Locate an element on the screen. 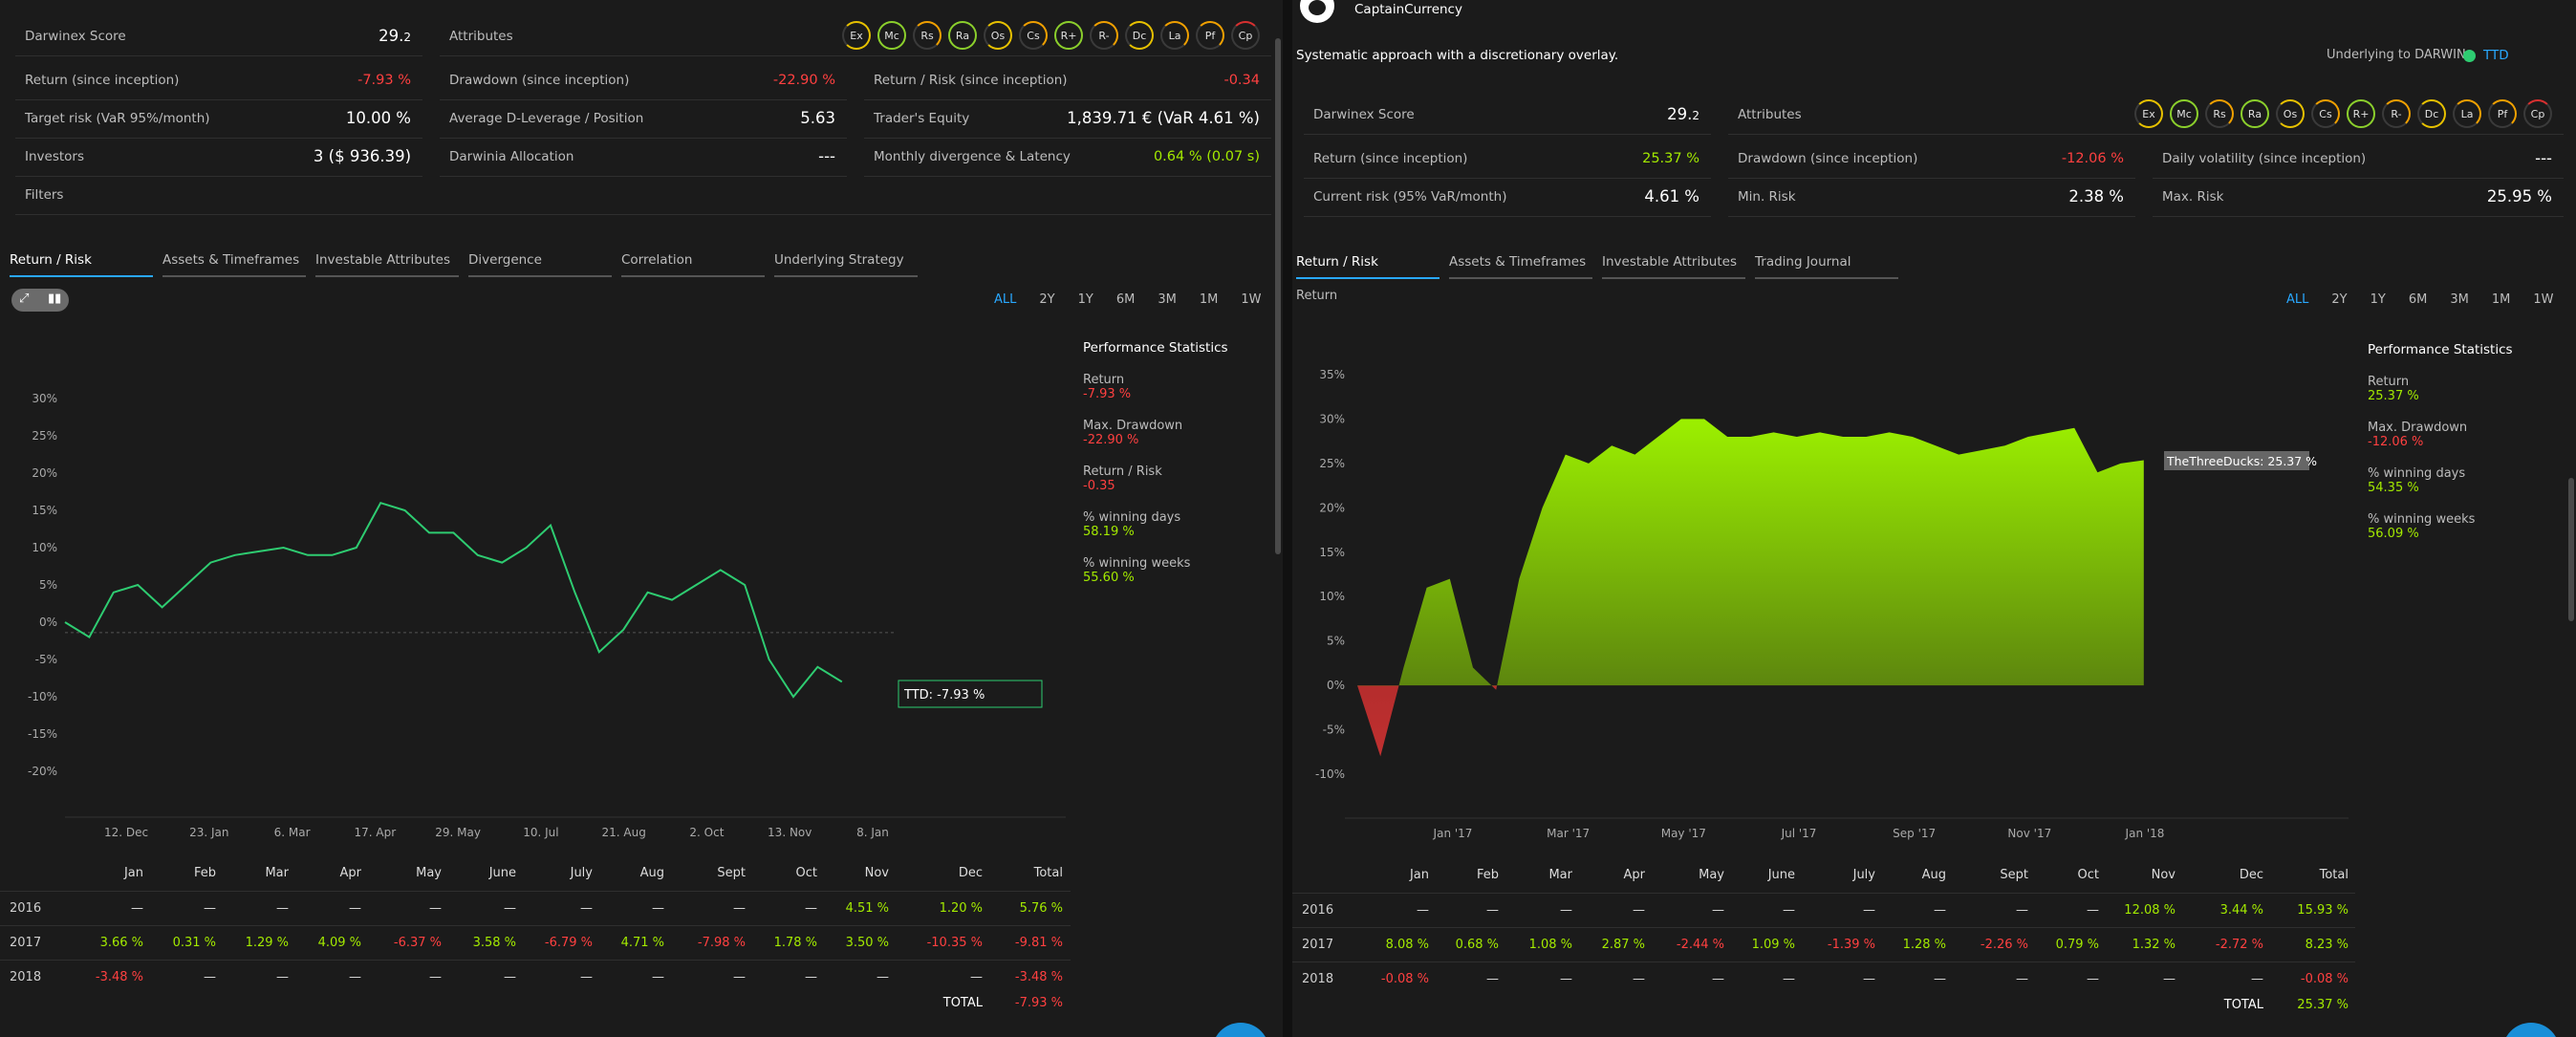 Image resolution: width=2576 pixels, height=1037 pixels. perf-value-max-drawdown: -22.90 % is located at coordinates (1111, 440).